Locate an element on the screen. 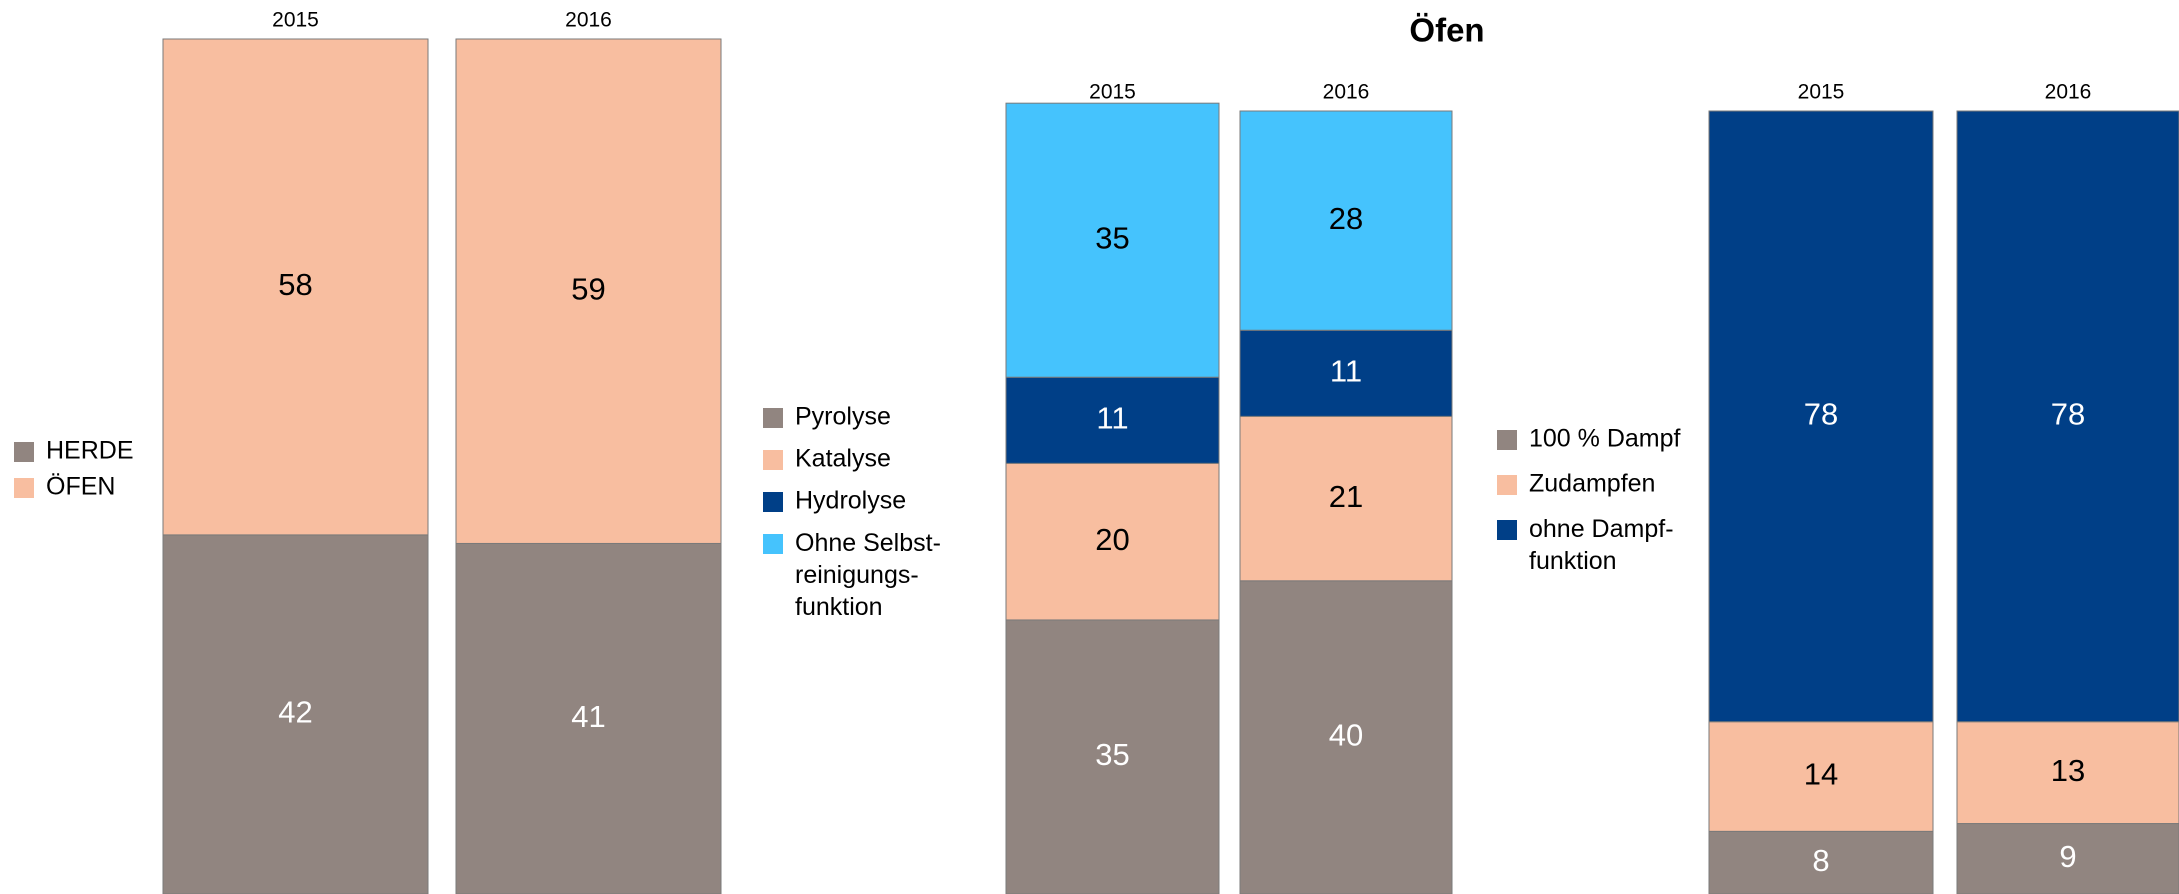 The height and width of the screenshot is (894, 2179). value-label: 40 is located at coordinates (1346, 735).